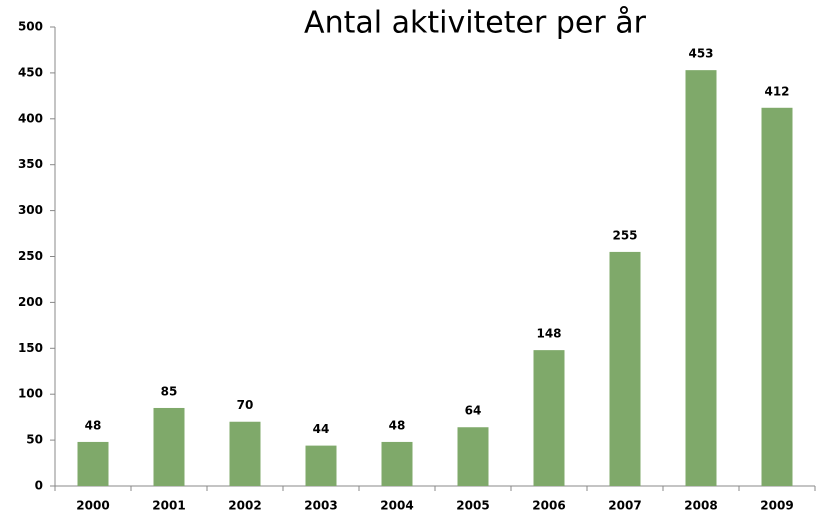 The width and height of the screenshot is (823, 517). What do you see at coordinates (30, 118) in the screenshot?
I see `y-tick-label: 400` at bounding box center [30, 118].